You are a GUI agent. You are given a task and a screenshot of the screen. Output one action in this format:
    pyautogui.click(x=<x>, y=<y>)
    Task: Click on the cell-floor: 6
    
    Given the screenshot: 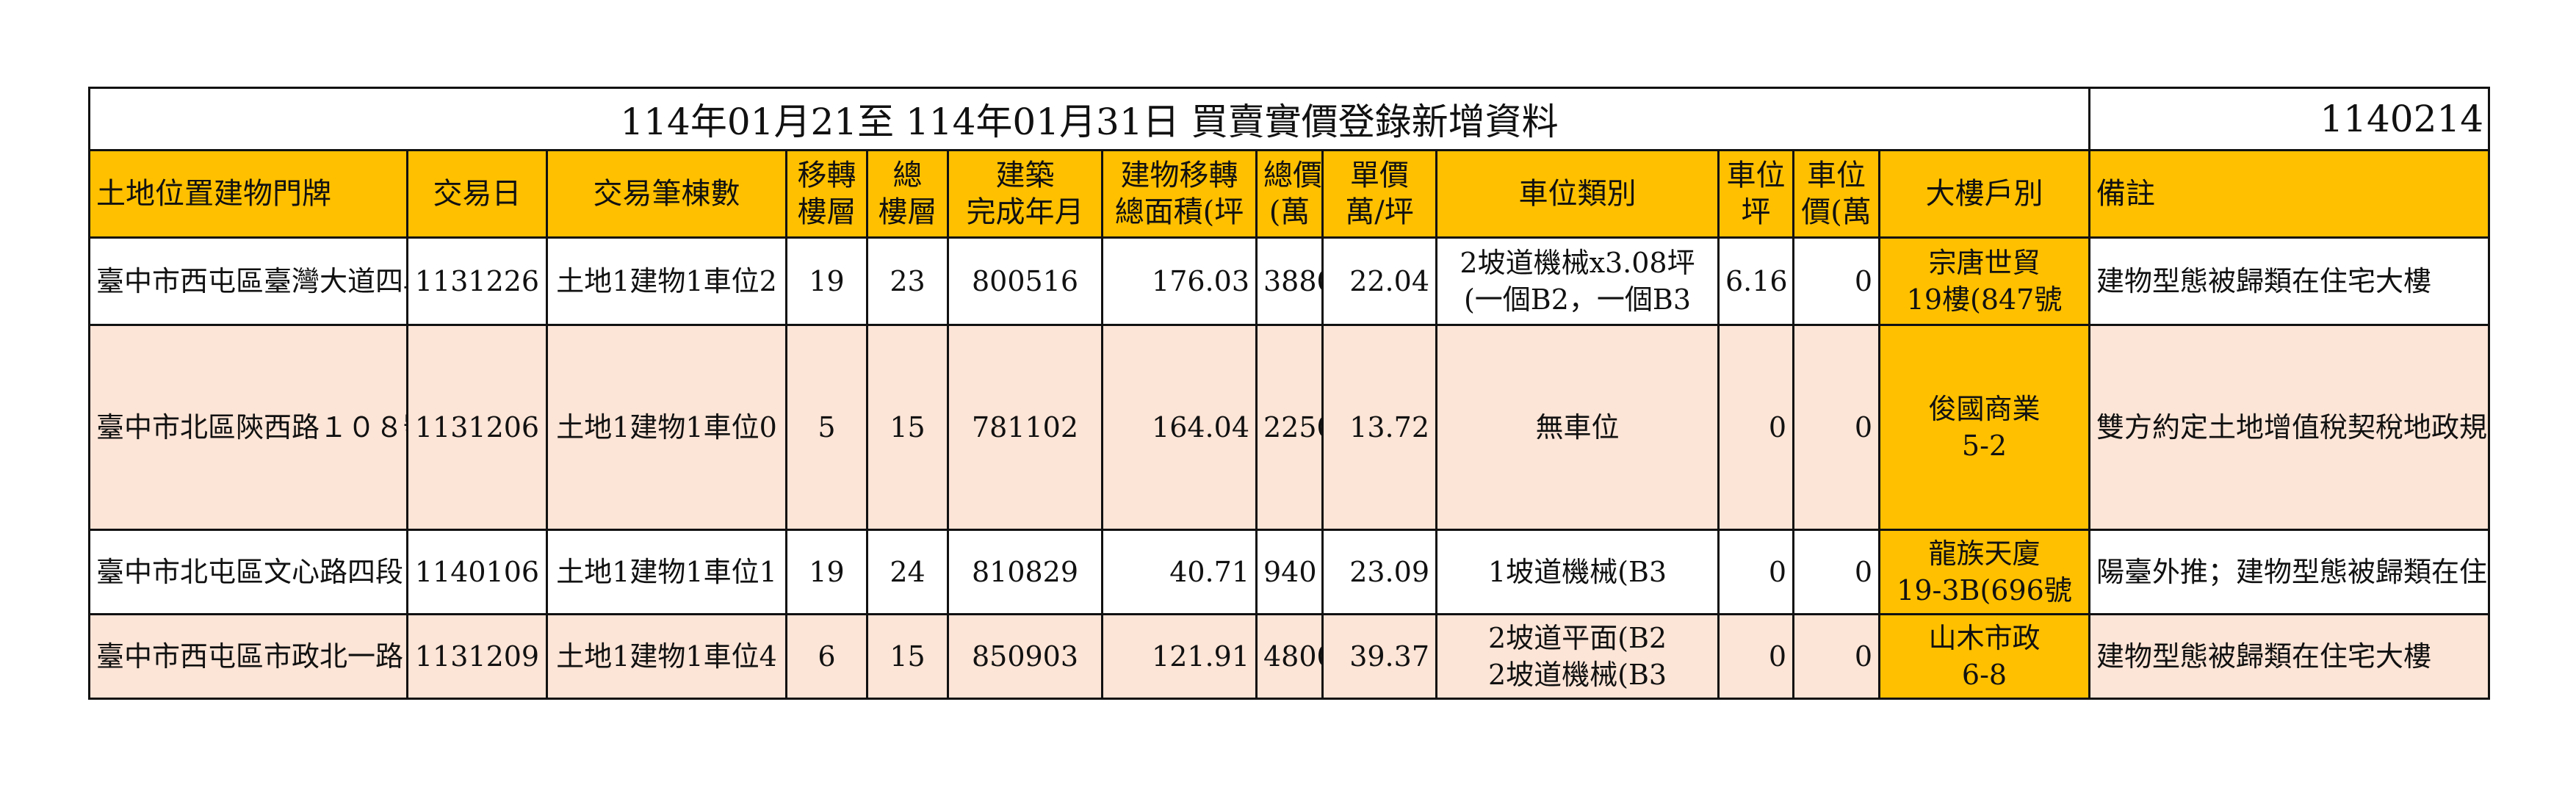 What is the action you would take?
    pyautogui.click(x=827, y=656)
    